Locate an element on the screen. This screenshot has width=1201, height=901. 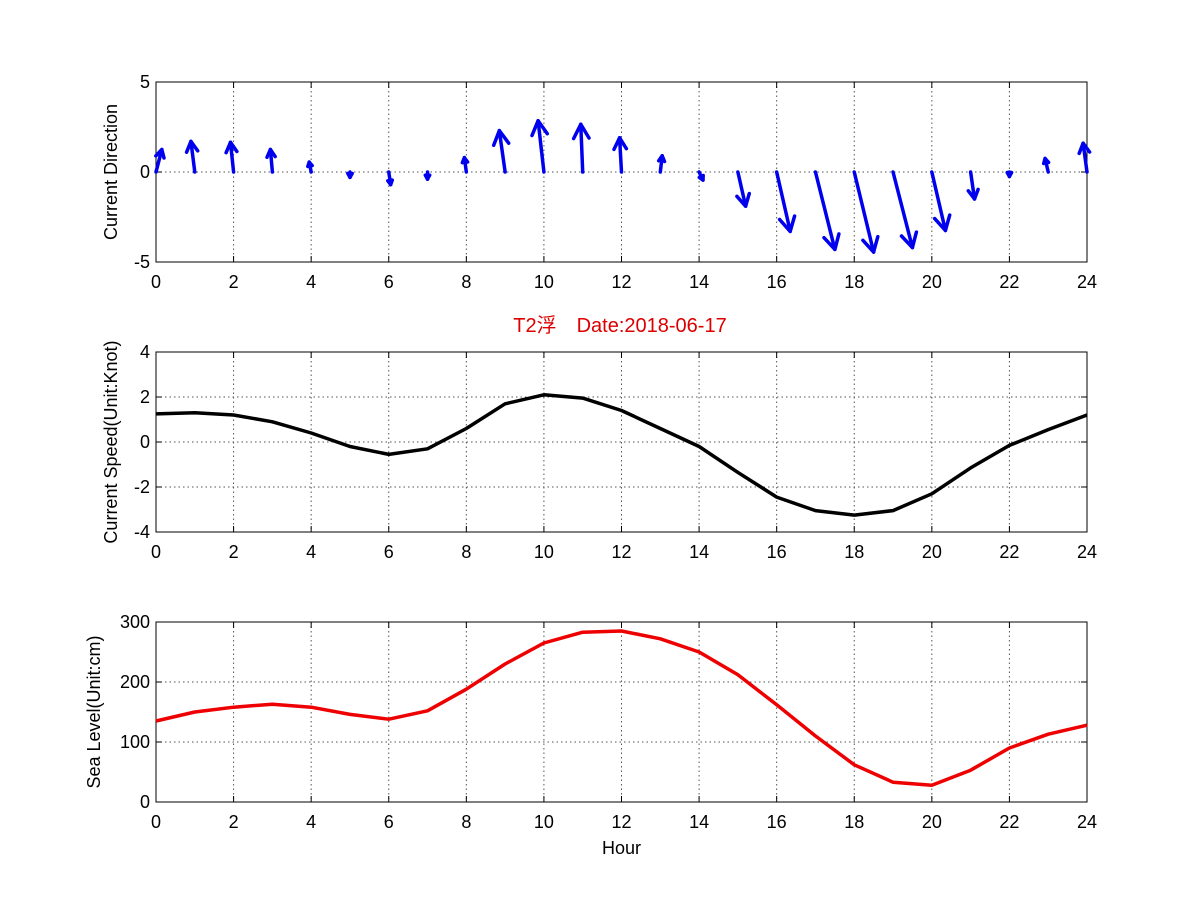
figure-title: T2浮 Date:2018-06-17 is located at coordinates (619, 325).